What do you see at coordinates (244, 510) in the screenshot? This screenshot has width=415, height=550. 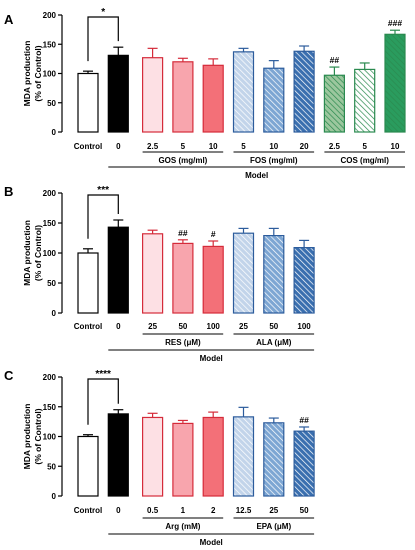 I see `x-tick-label: 12.5` at bounding box center [244, 510].